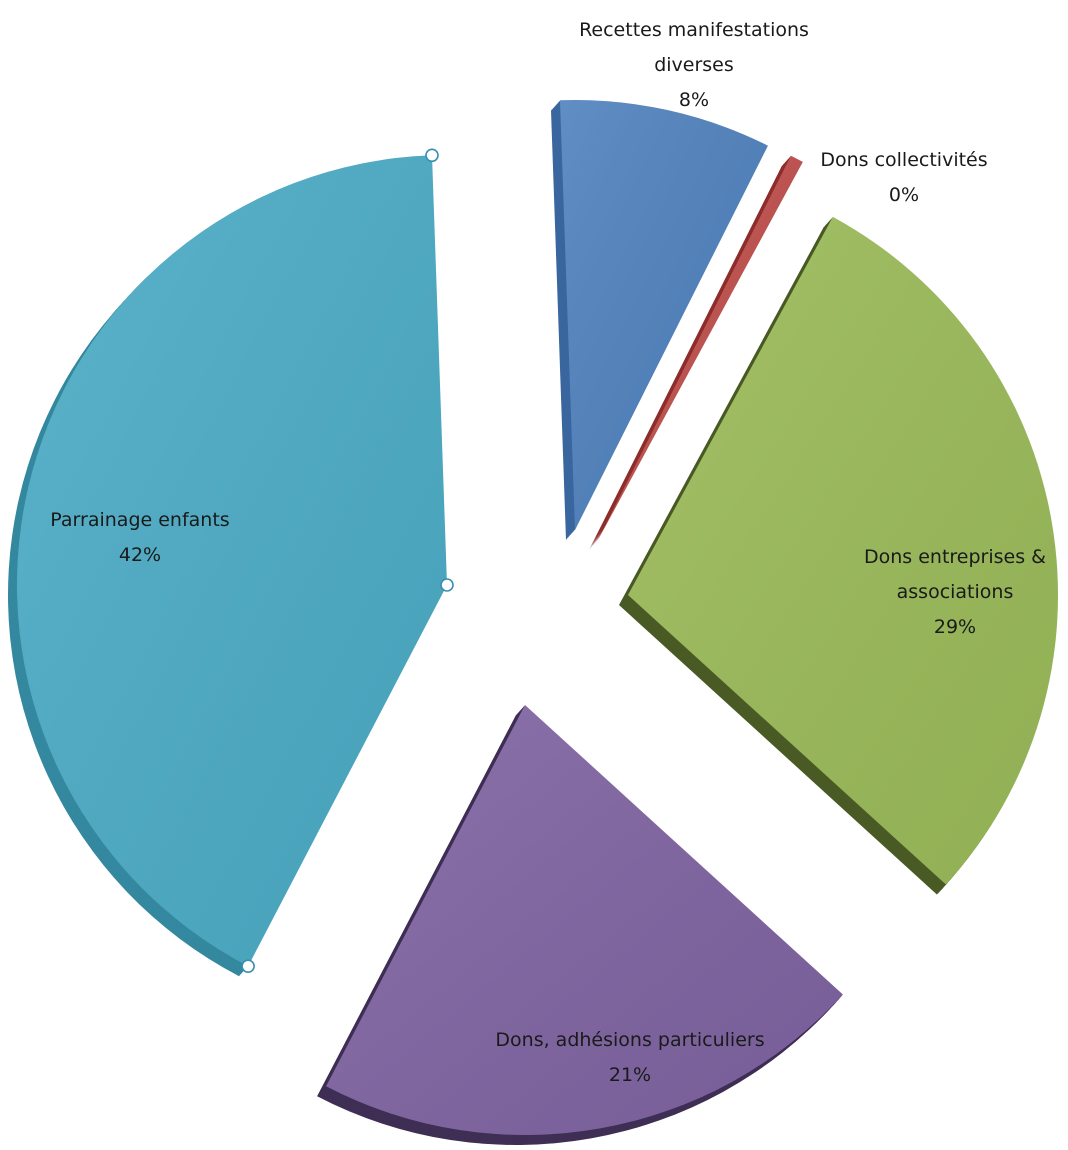  Describe the element at coordinates (139, 537) in the screenshot. I see `slice-label-parrainage-enfants: Parrainage enfants 42%` at that location.